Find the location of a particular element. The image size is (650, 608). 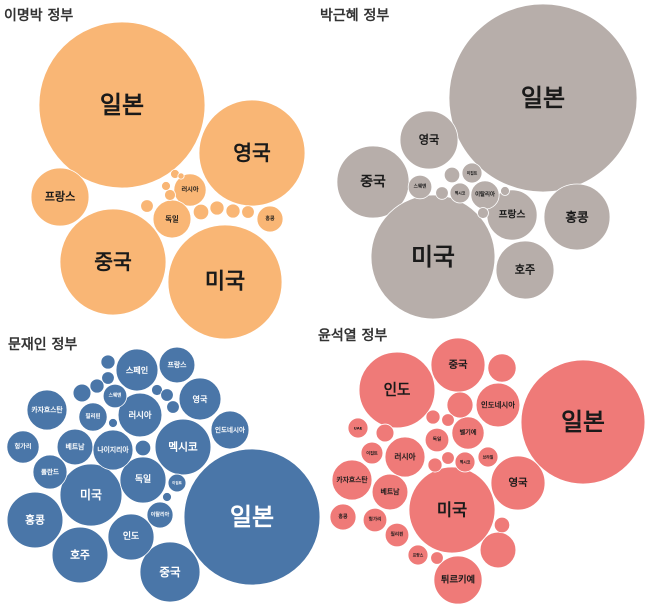

panel-title: 윤석열 정부 is located at coordinates (352, 335).